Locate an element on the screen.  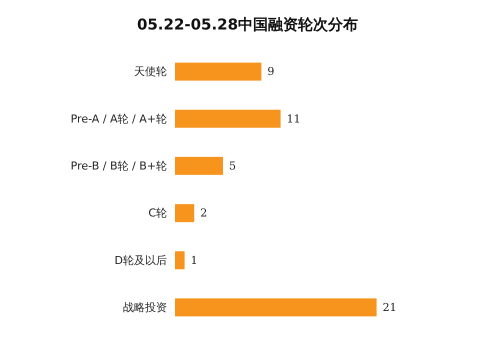
data-label: 9 is located at coordinates (270, 71).